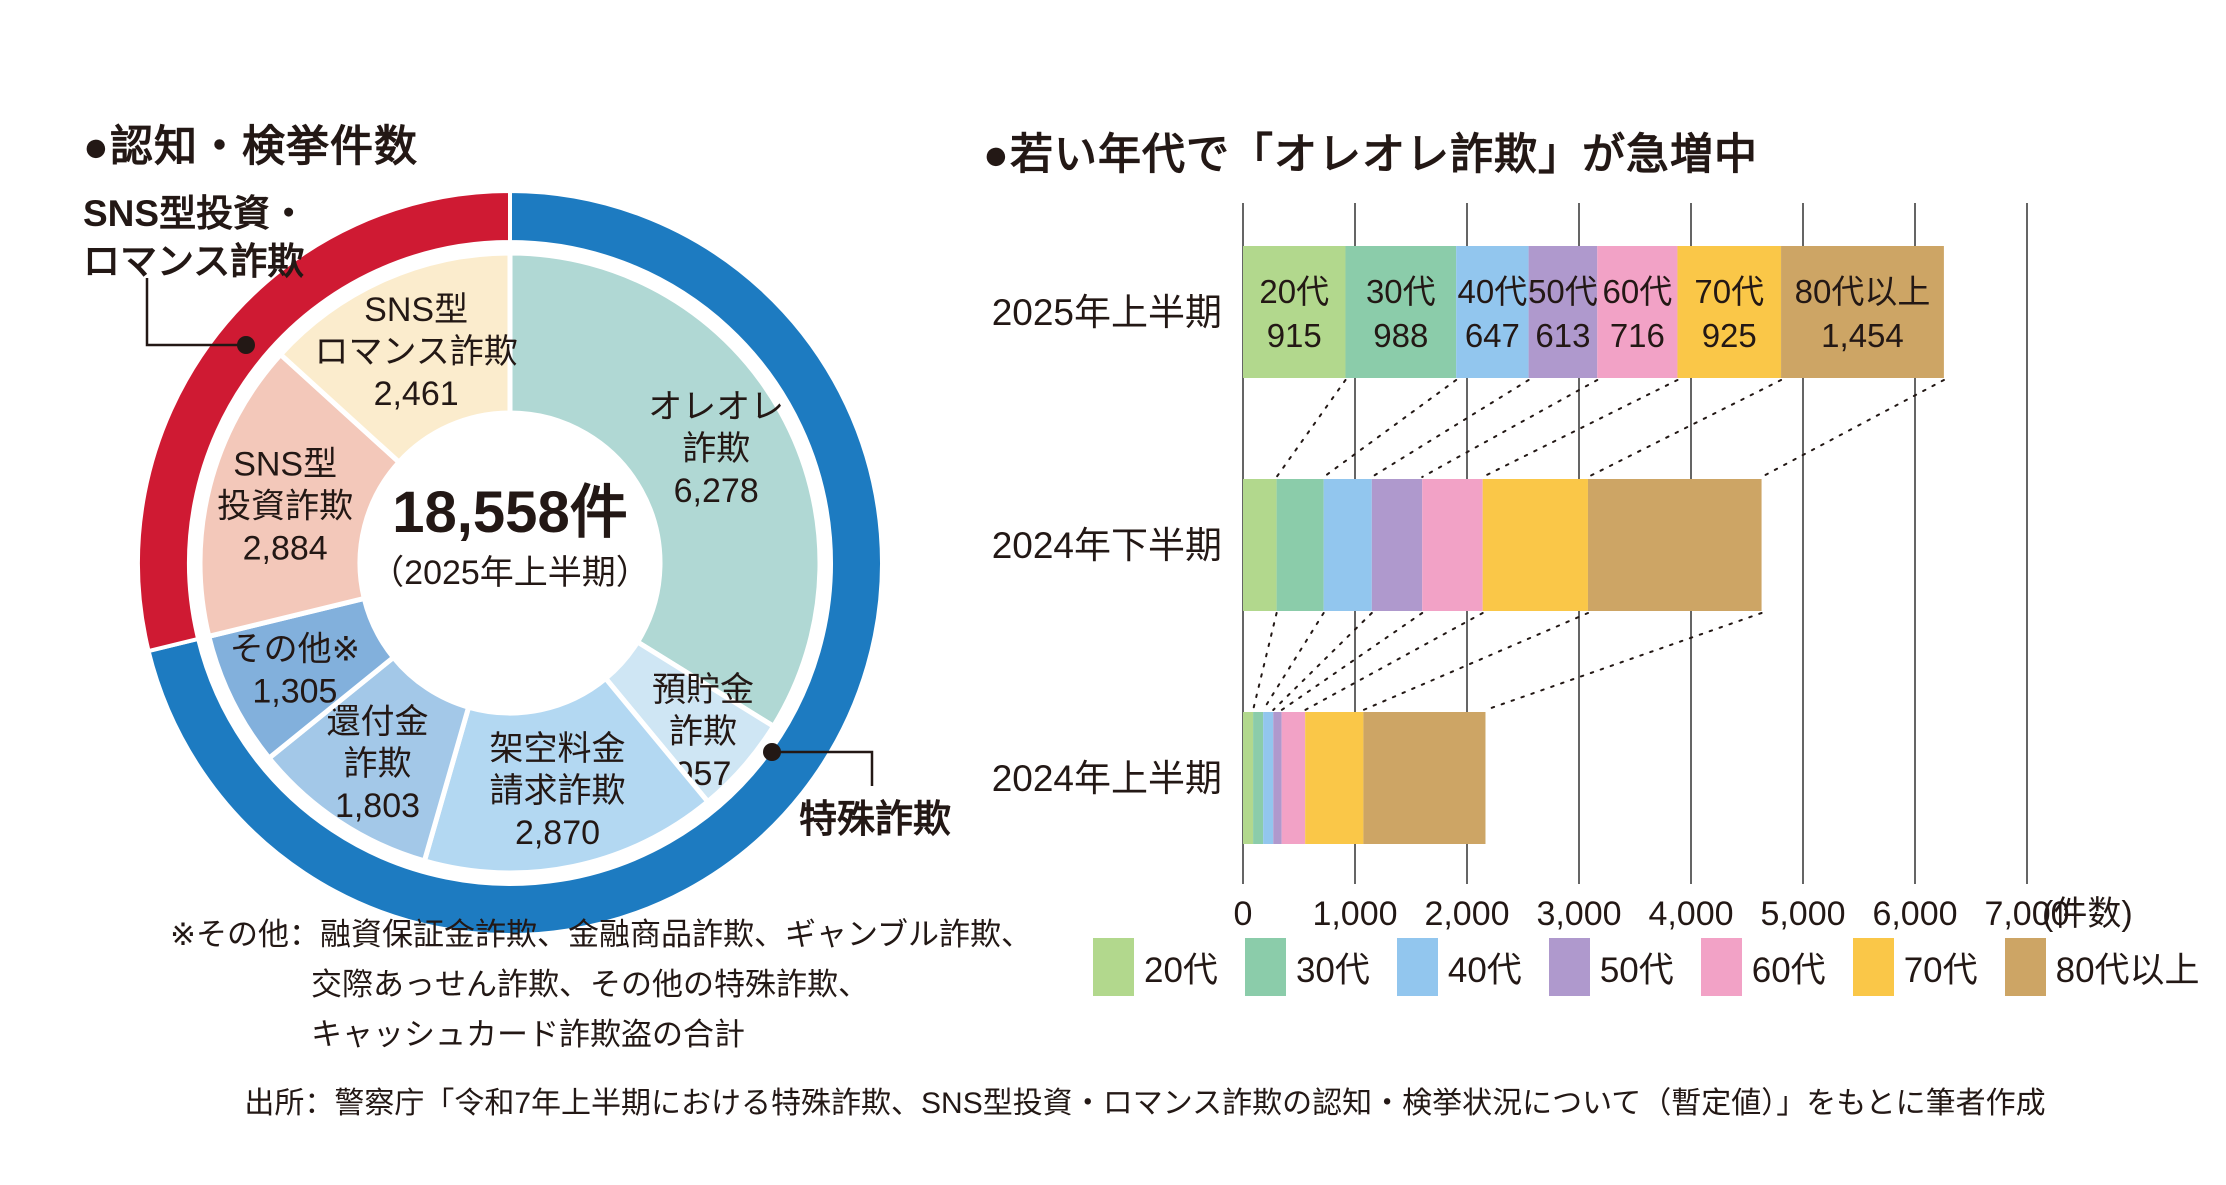  I want to click on donut-segment-label-toushi: SNS型投資詐欺 2,884, so click(285, 507).